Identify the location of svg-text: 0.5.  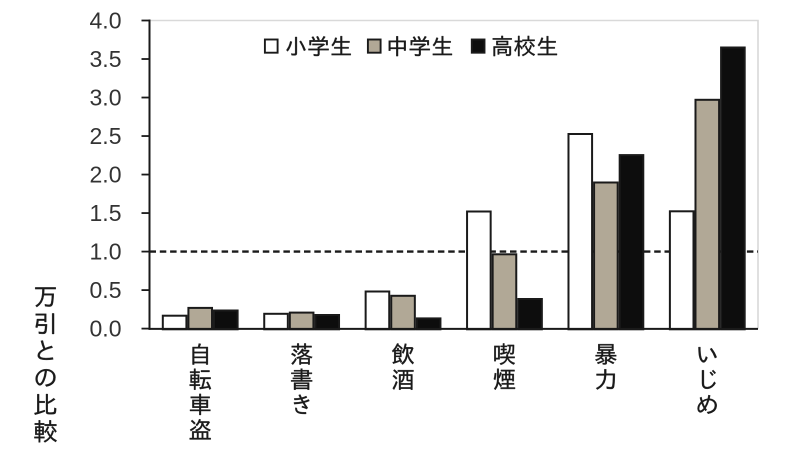
(106, 290).